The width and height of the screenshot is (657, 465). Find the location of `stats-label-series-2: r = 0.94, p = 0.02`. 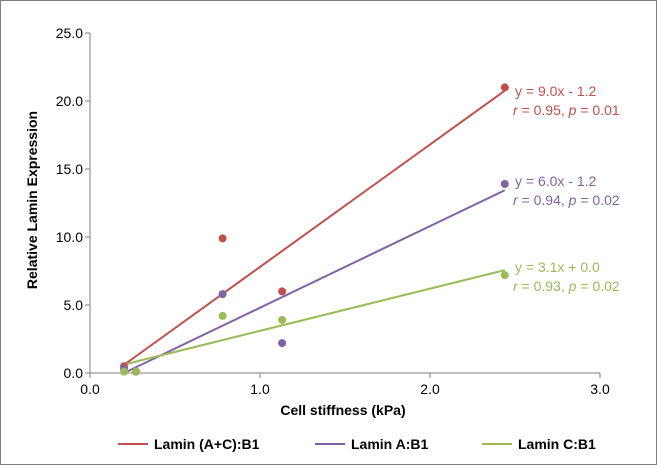

stats-label-series-2: r = 0.94, p = 0.02 is located at coordinates (566, 200).